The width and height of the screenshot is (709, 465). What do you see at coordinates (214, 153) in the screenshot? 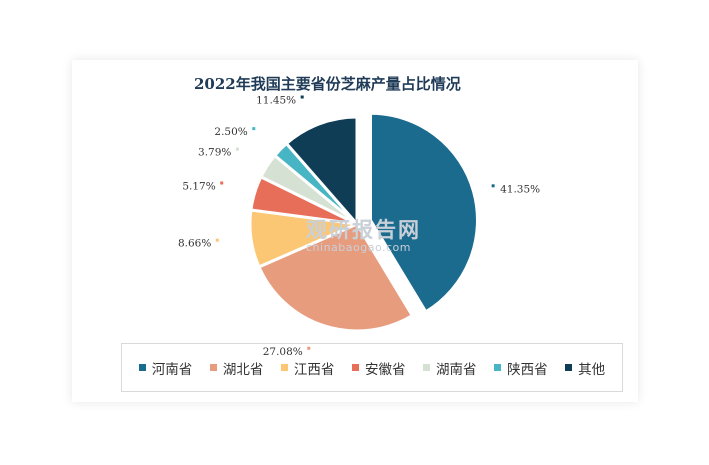
I see `data-label: 3.79%` at bounding box center [214, 153].